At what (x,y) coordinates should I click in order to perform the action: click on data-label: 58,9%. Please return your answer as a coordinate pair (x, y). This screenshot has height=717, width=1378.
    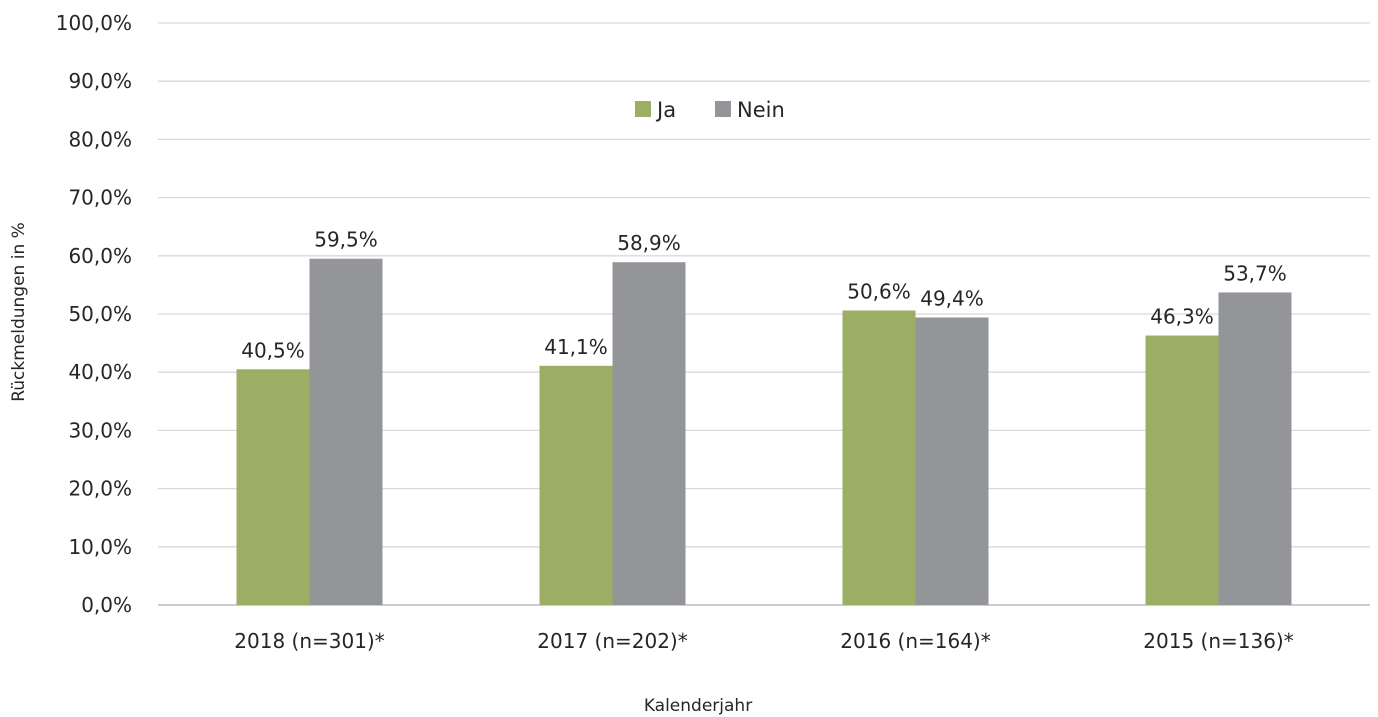
    Looking at the image, I should click on (649, 243).